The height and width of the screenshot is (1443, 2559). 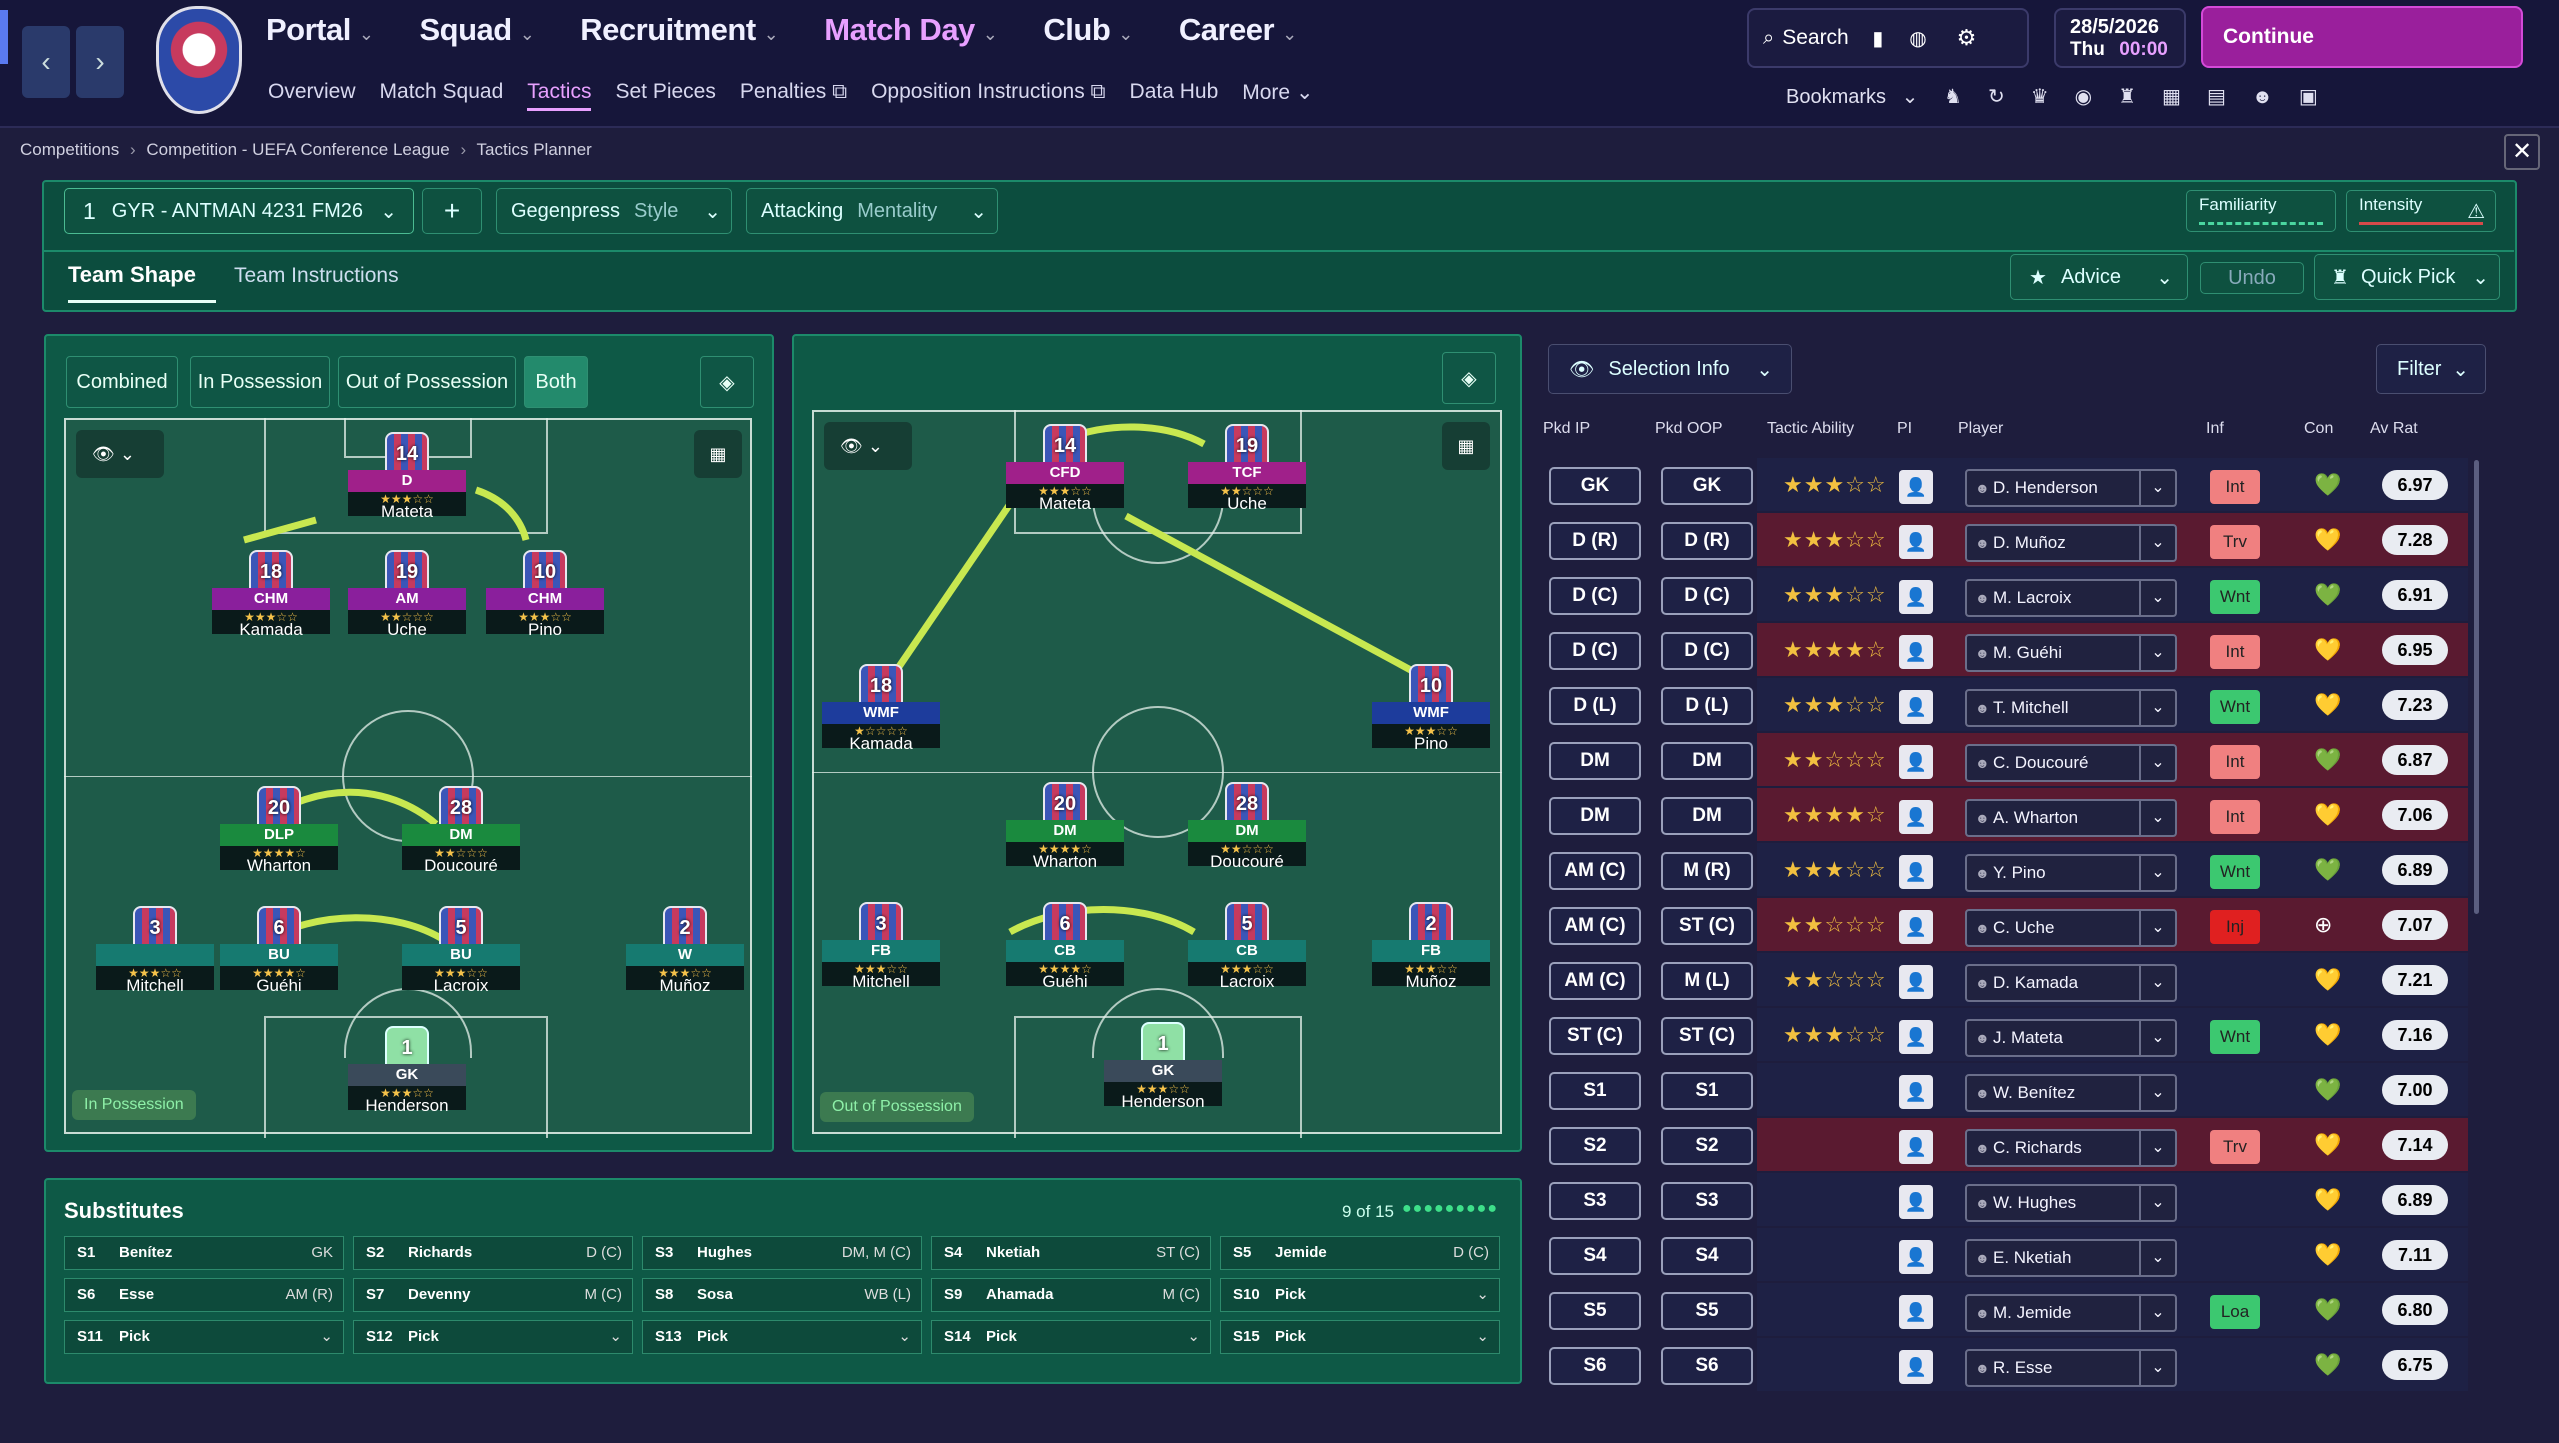 I want to click on nav-portal: Portal ⌄, so click(x=320, y=30).